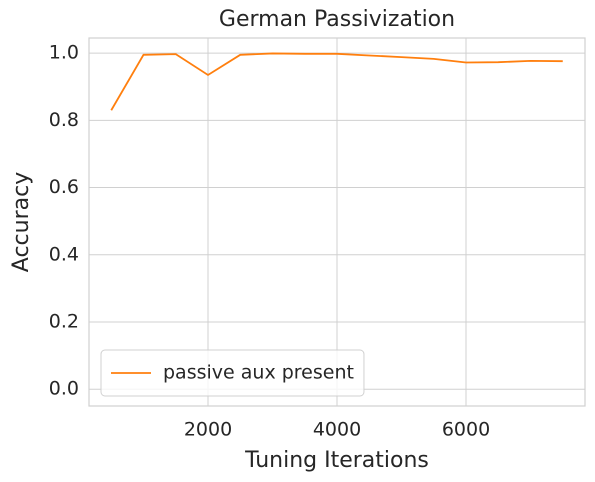  I want to click on legend-box, so click(232, 373).